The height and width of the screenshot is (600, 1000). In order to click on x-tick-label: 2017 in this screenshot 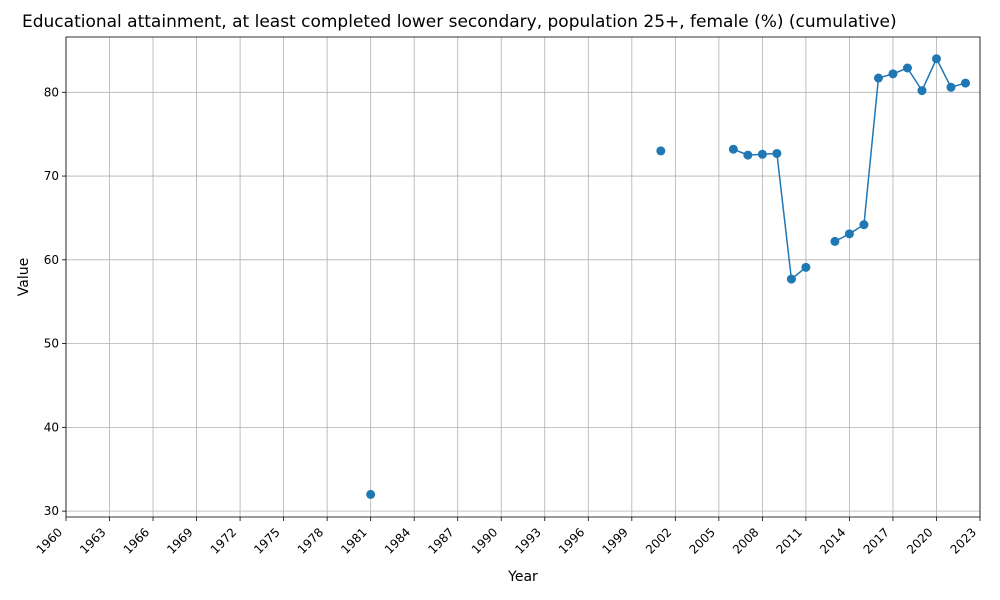, I will do `click(876, 540)`.